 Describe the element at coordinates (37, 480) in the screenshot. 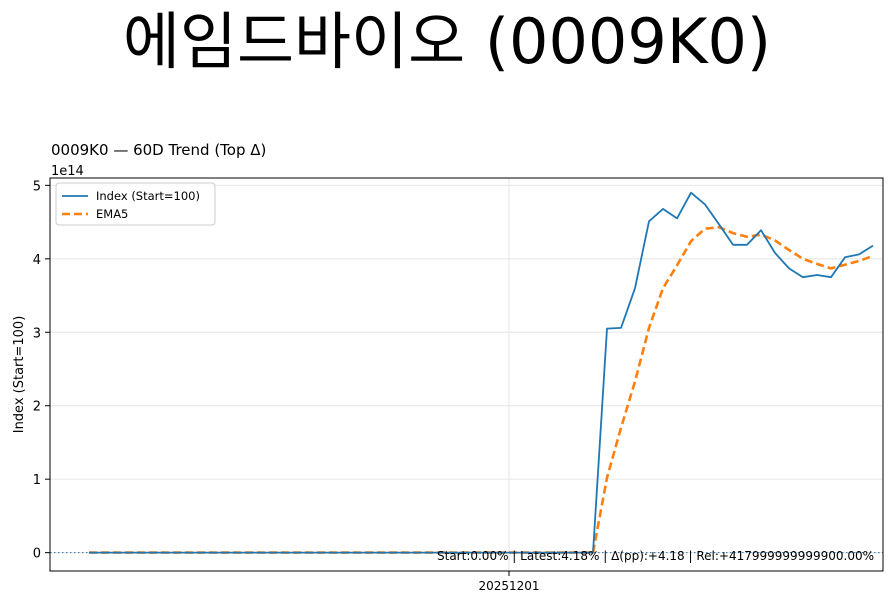

I see `y-tick-label: 1` at that location.